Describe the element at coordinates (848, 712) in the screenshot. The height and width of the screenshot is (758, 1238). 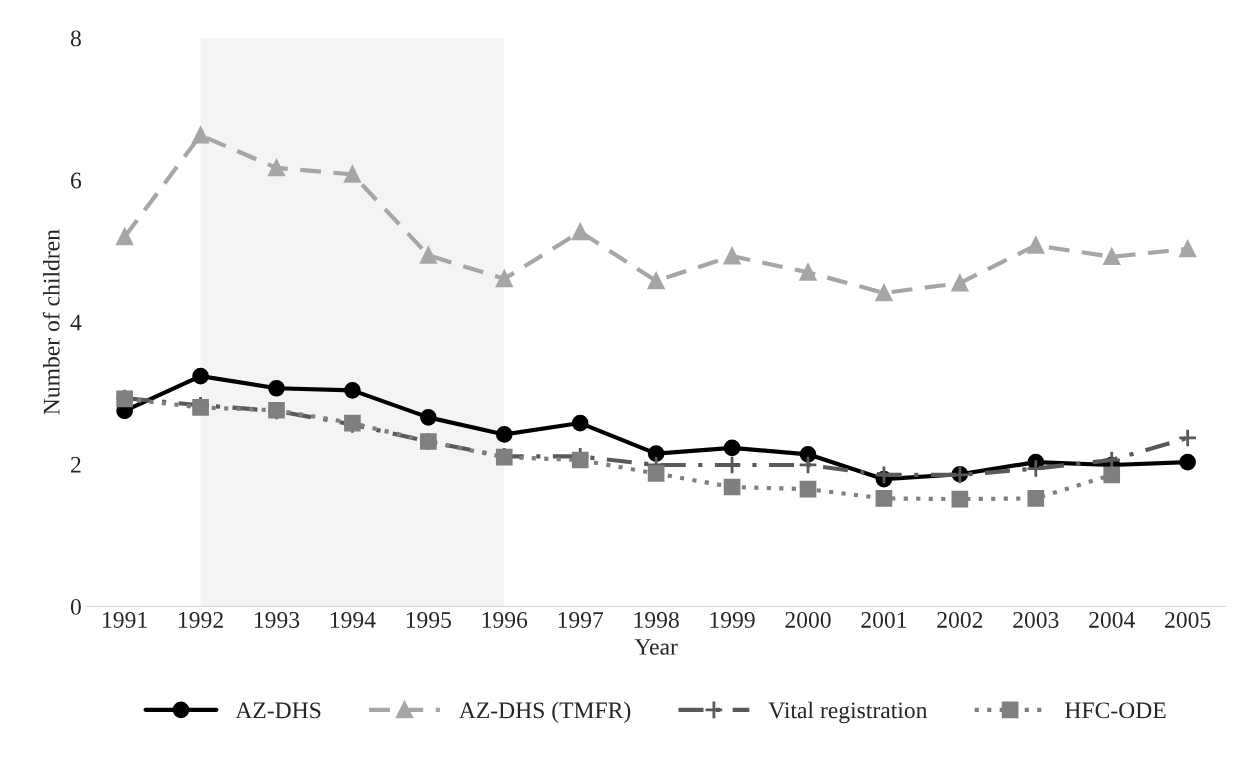
I see `legend-label: Vital registration` at that location.